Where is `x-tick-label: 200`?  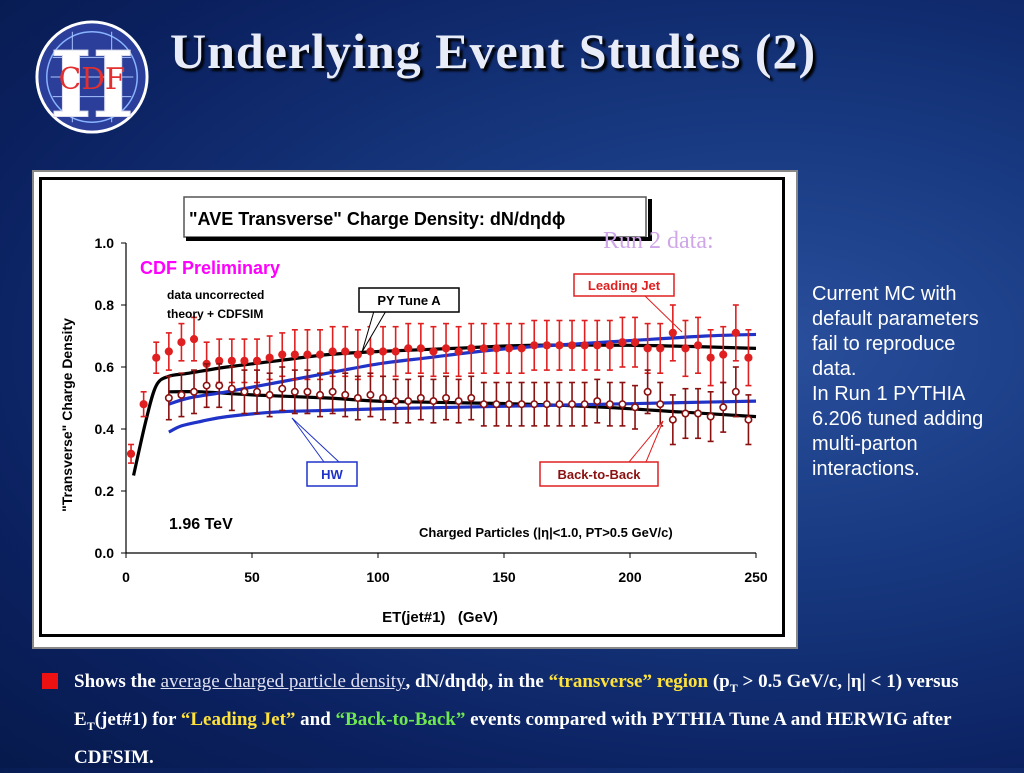 x-tick-label: 200 is located at coordinates (630, 577).